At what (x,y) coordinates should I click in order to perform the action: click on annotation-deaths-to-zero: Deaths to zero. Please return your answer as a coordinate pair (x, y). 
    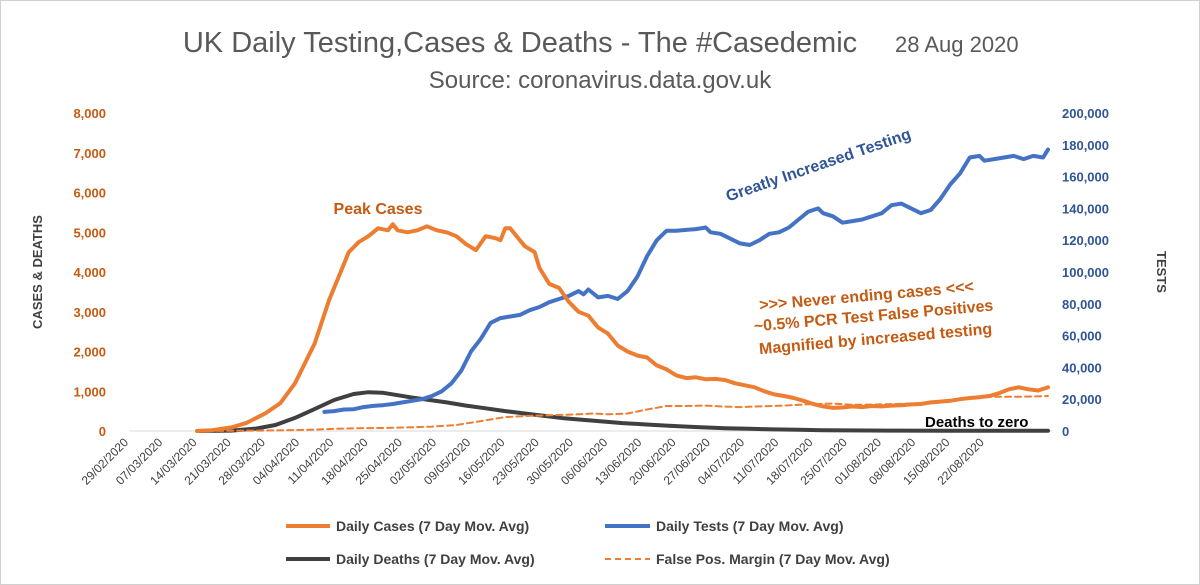
    Looking at the image, I should click on (976, 422).